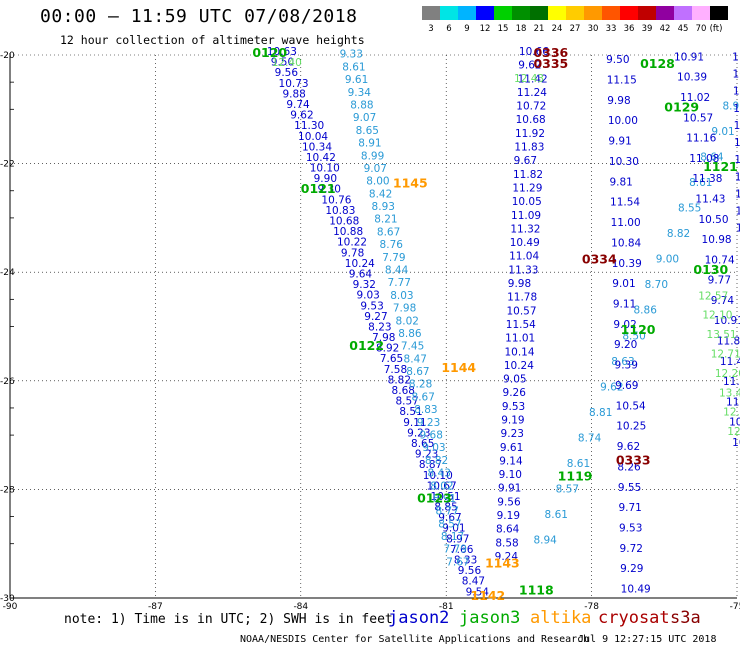  Describe the element at coordinates (719, 281) in the screenshot. I see `wave-height-value: 9.77` at that location.